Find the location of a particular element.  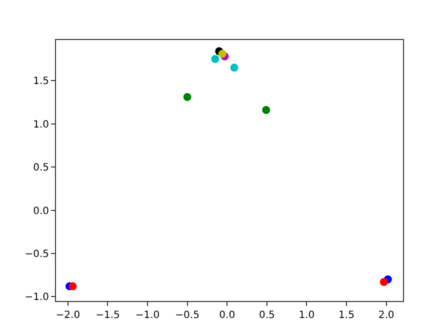

x-tick-label: −0.5 is located at coordinates (187, 315).